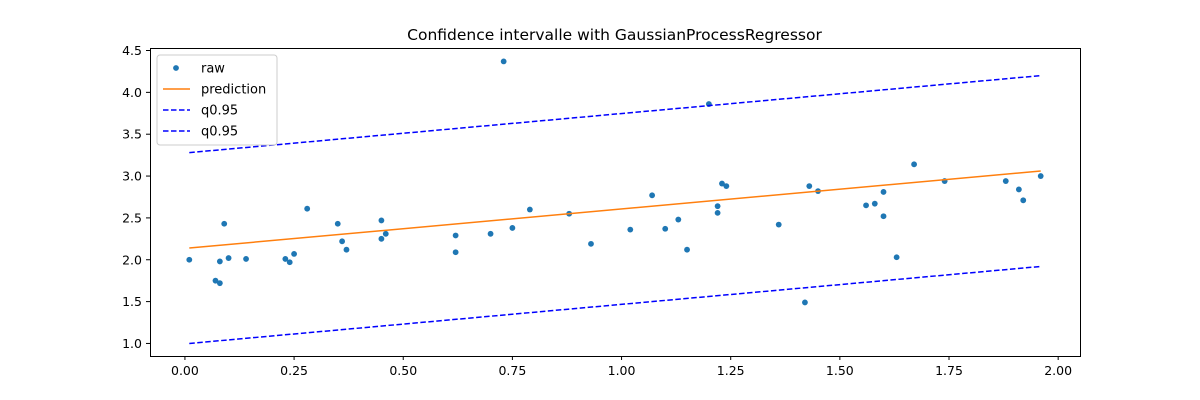 The height and width of the screenshot is (400, 1200). Describe the element at coordinates (185, 370) in the screenshot. I see `x-tick-label-0: 0.00` at that location.